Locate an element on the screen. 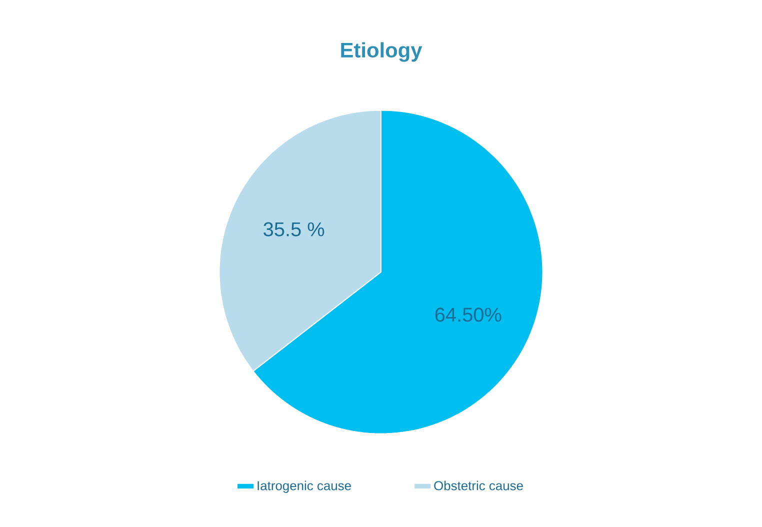 The height and width of the screenshot is (527, 762). data-label: 35.5 % is located at coordinates (294, 229).